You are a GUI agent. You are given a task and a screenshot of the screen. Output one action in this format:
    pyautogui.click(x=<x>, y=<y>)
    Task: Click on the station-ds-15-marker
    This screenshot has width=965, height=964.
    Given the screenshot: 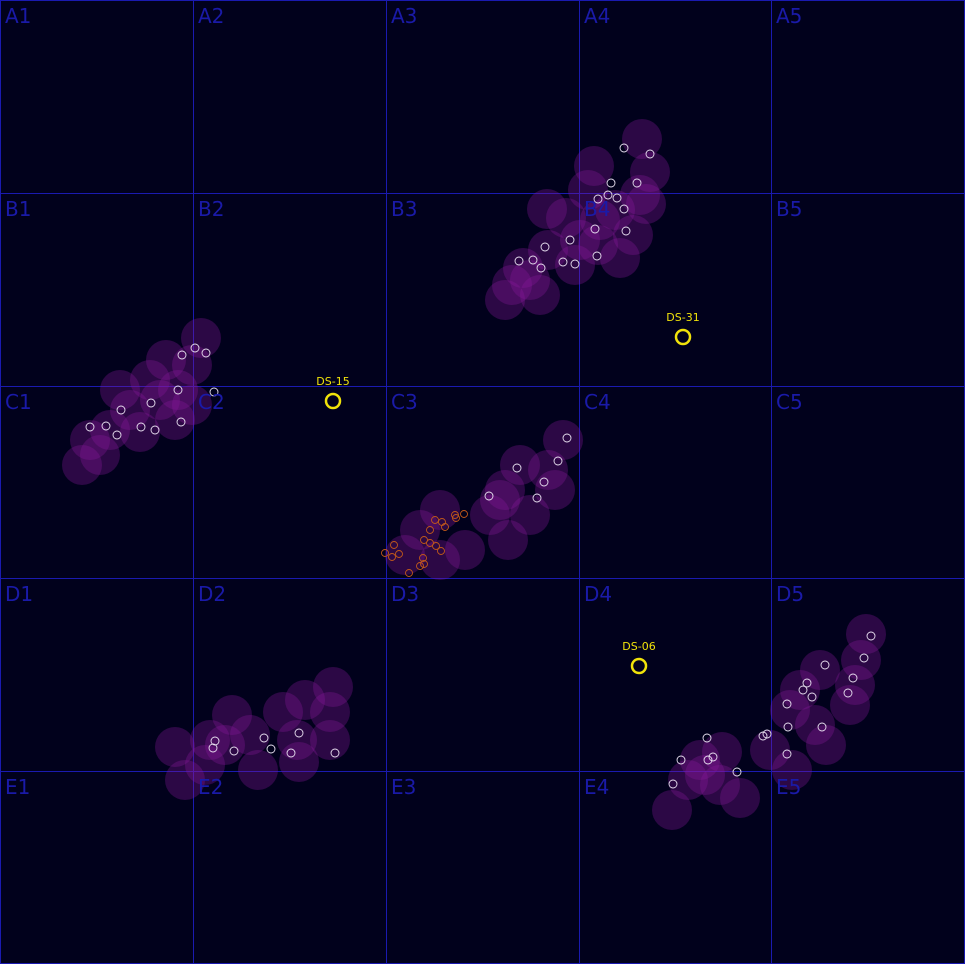 What is the action you would take?
    pyautogui.click(x=333, y=401)
    